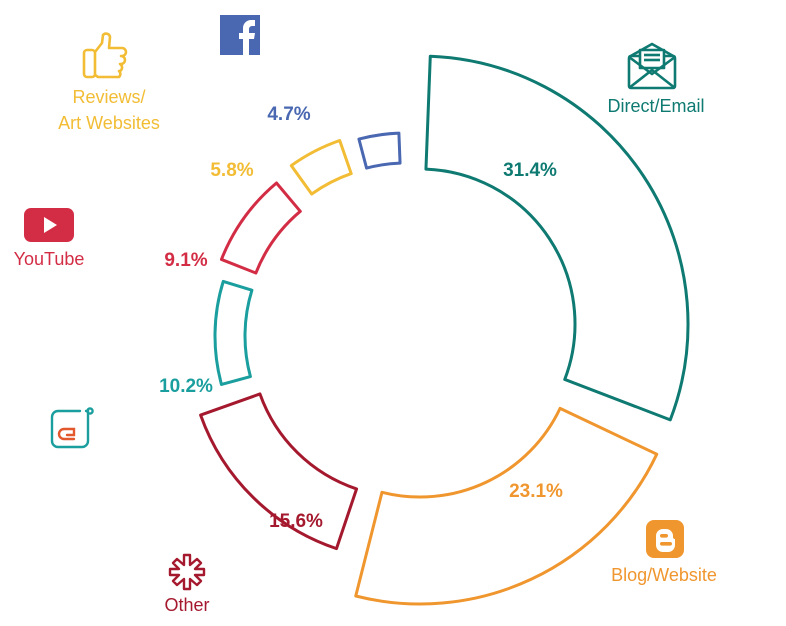 This screenshot has height=626, width=786. I want to click on category-label: Art Websites, so click(109, 123).